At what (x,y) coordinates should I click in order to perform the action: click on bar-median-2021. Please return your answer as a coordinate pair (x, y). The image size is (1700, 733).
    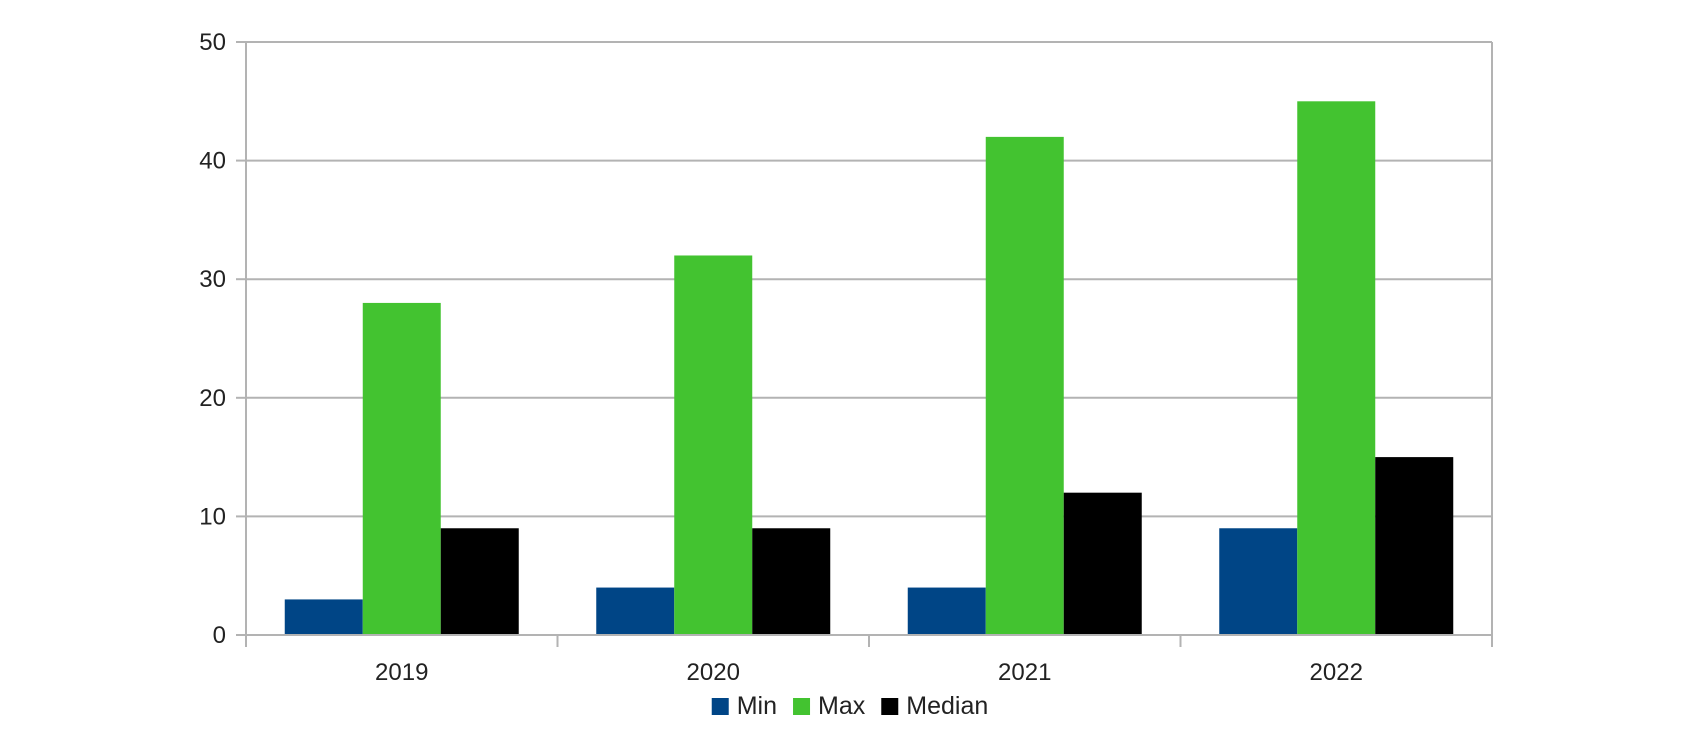
    Looking at the image, I should click on (1102, 563).